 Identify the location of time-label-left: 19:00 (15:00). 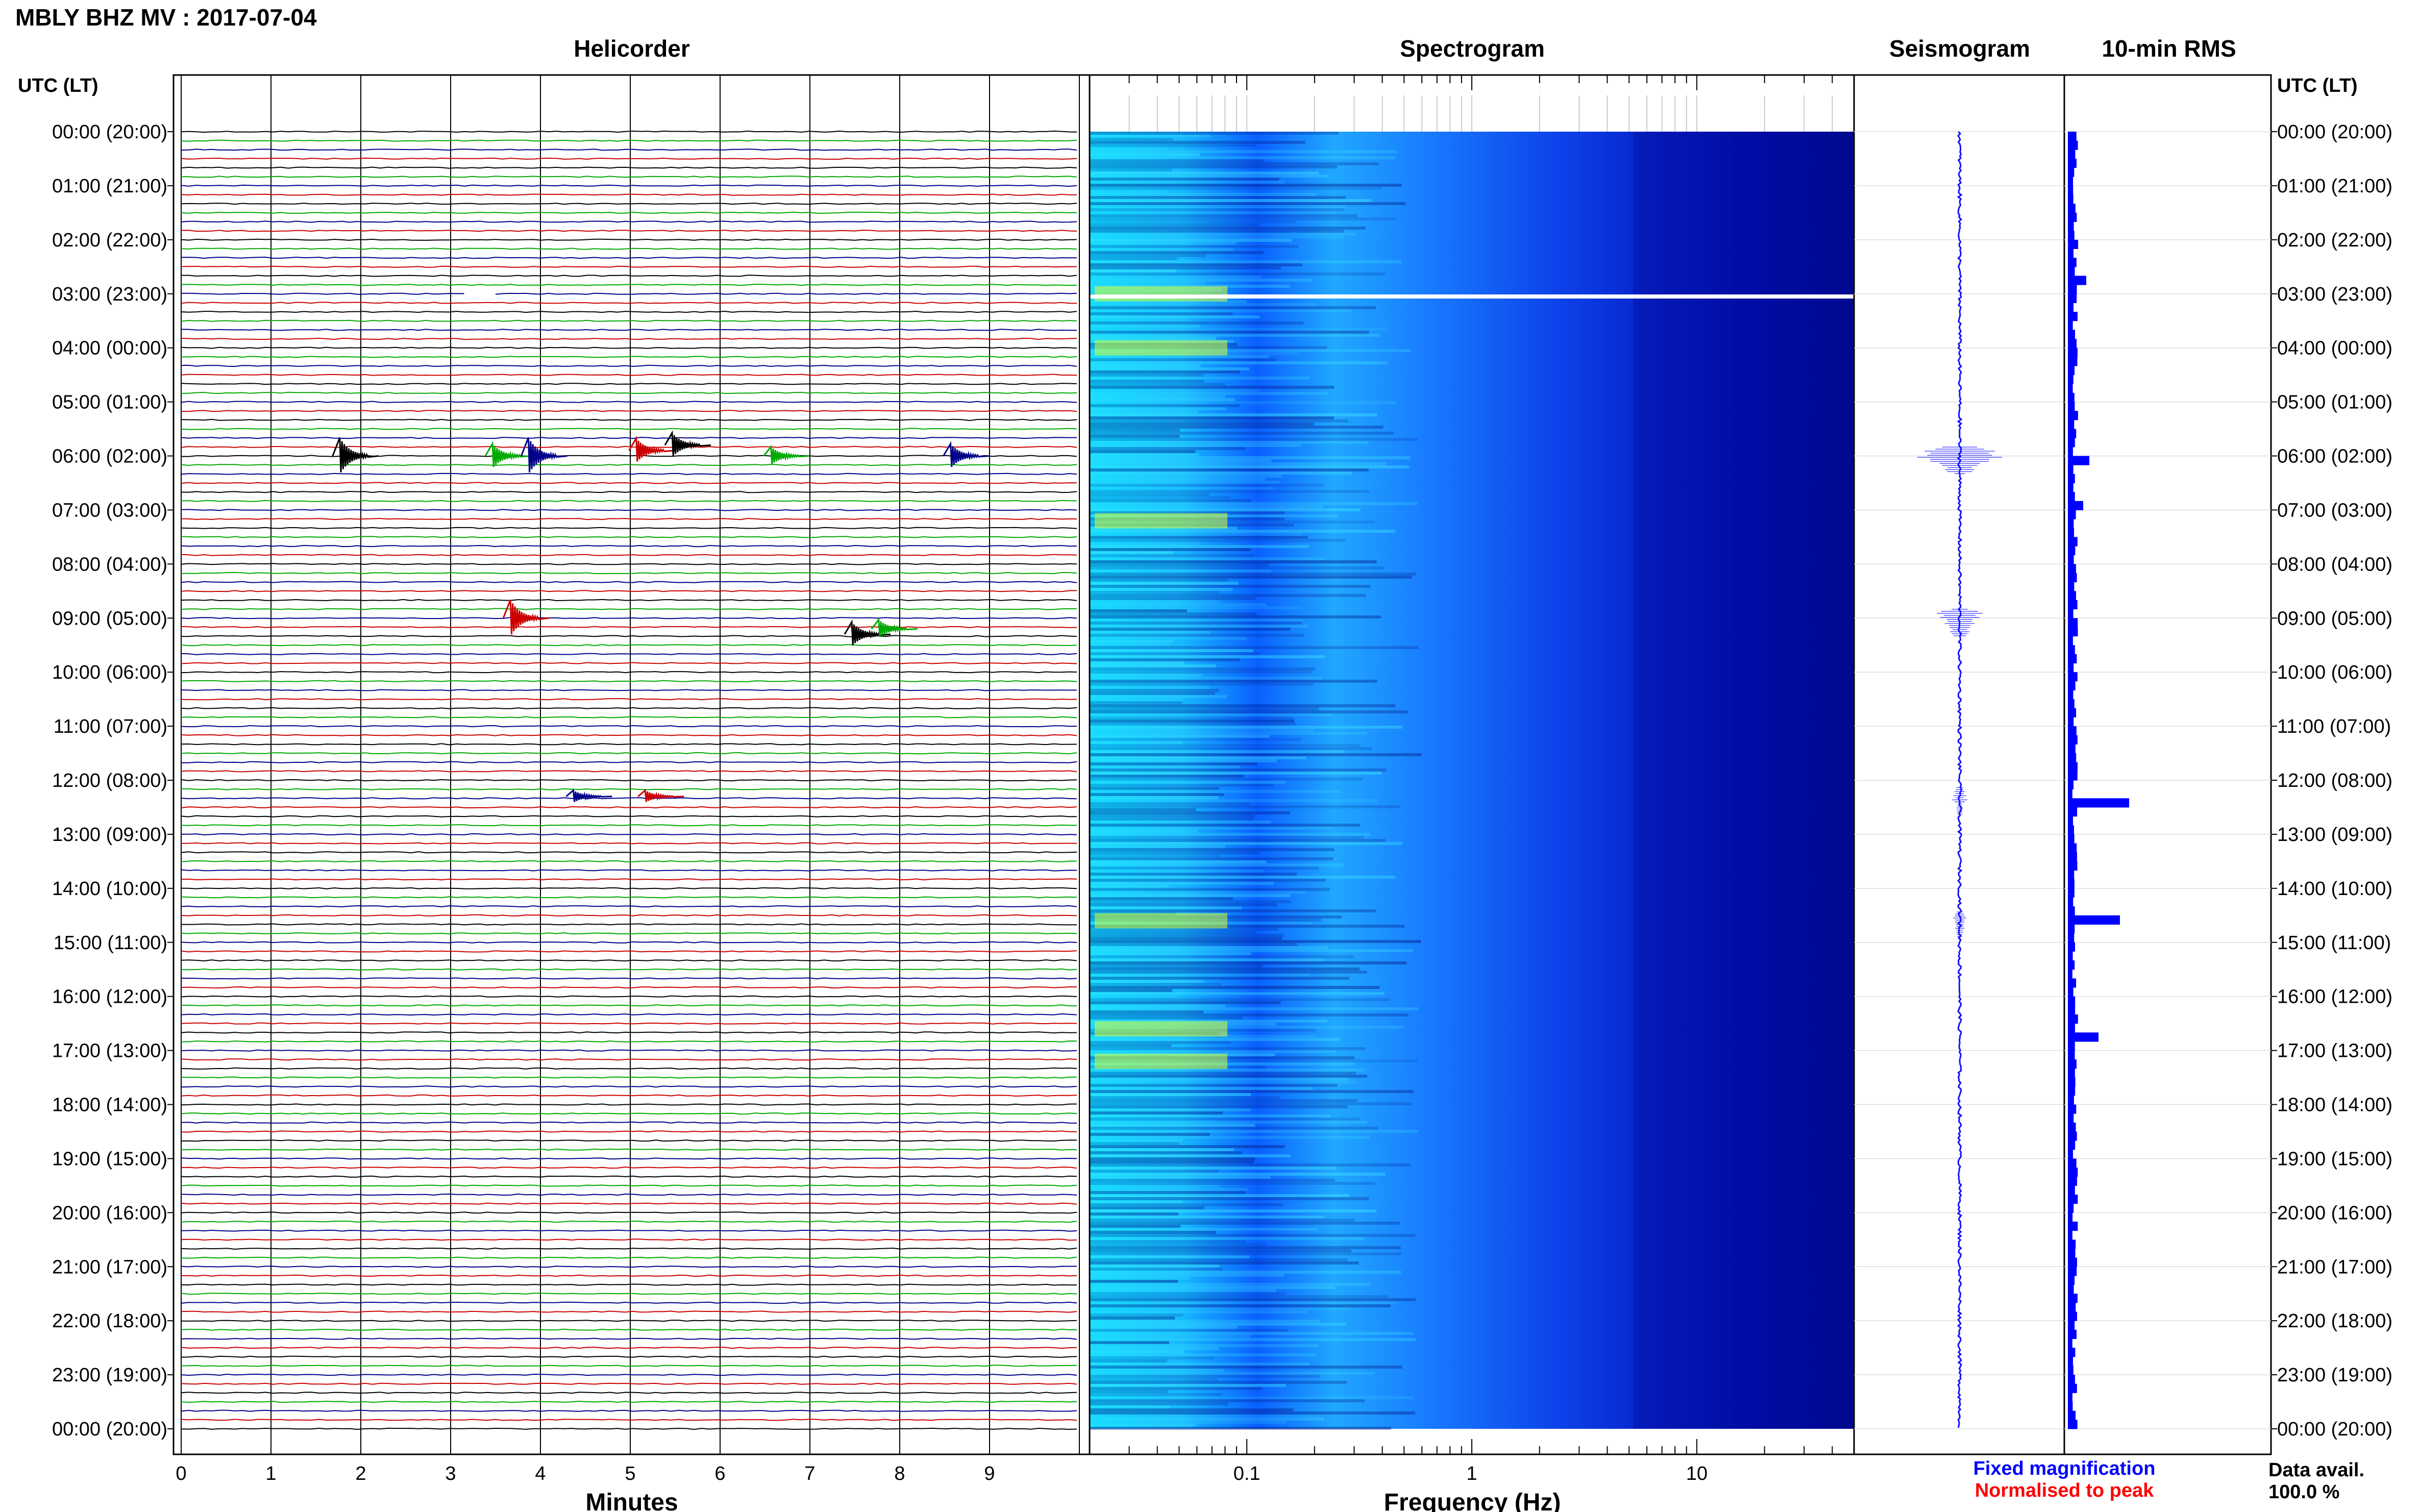
(109, 1159).